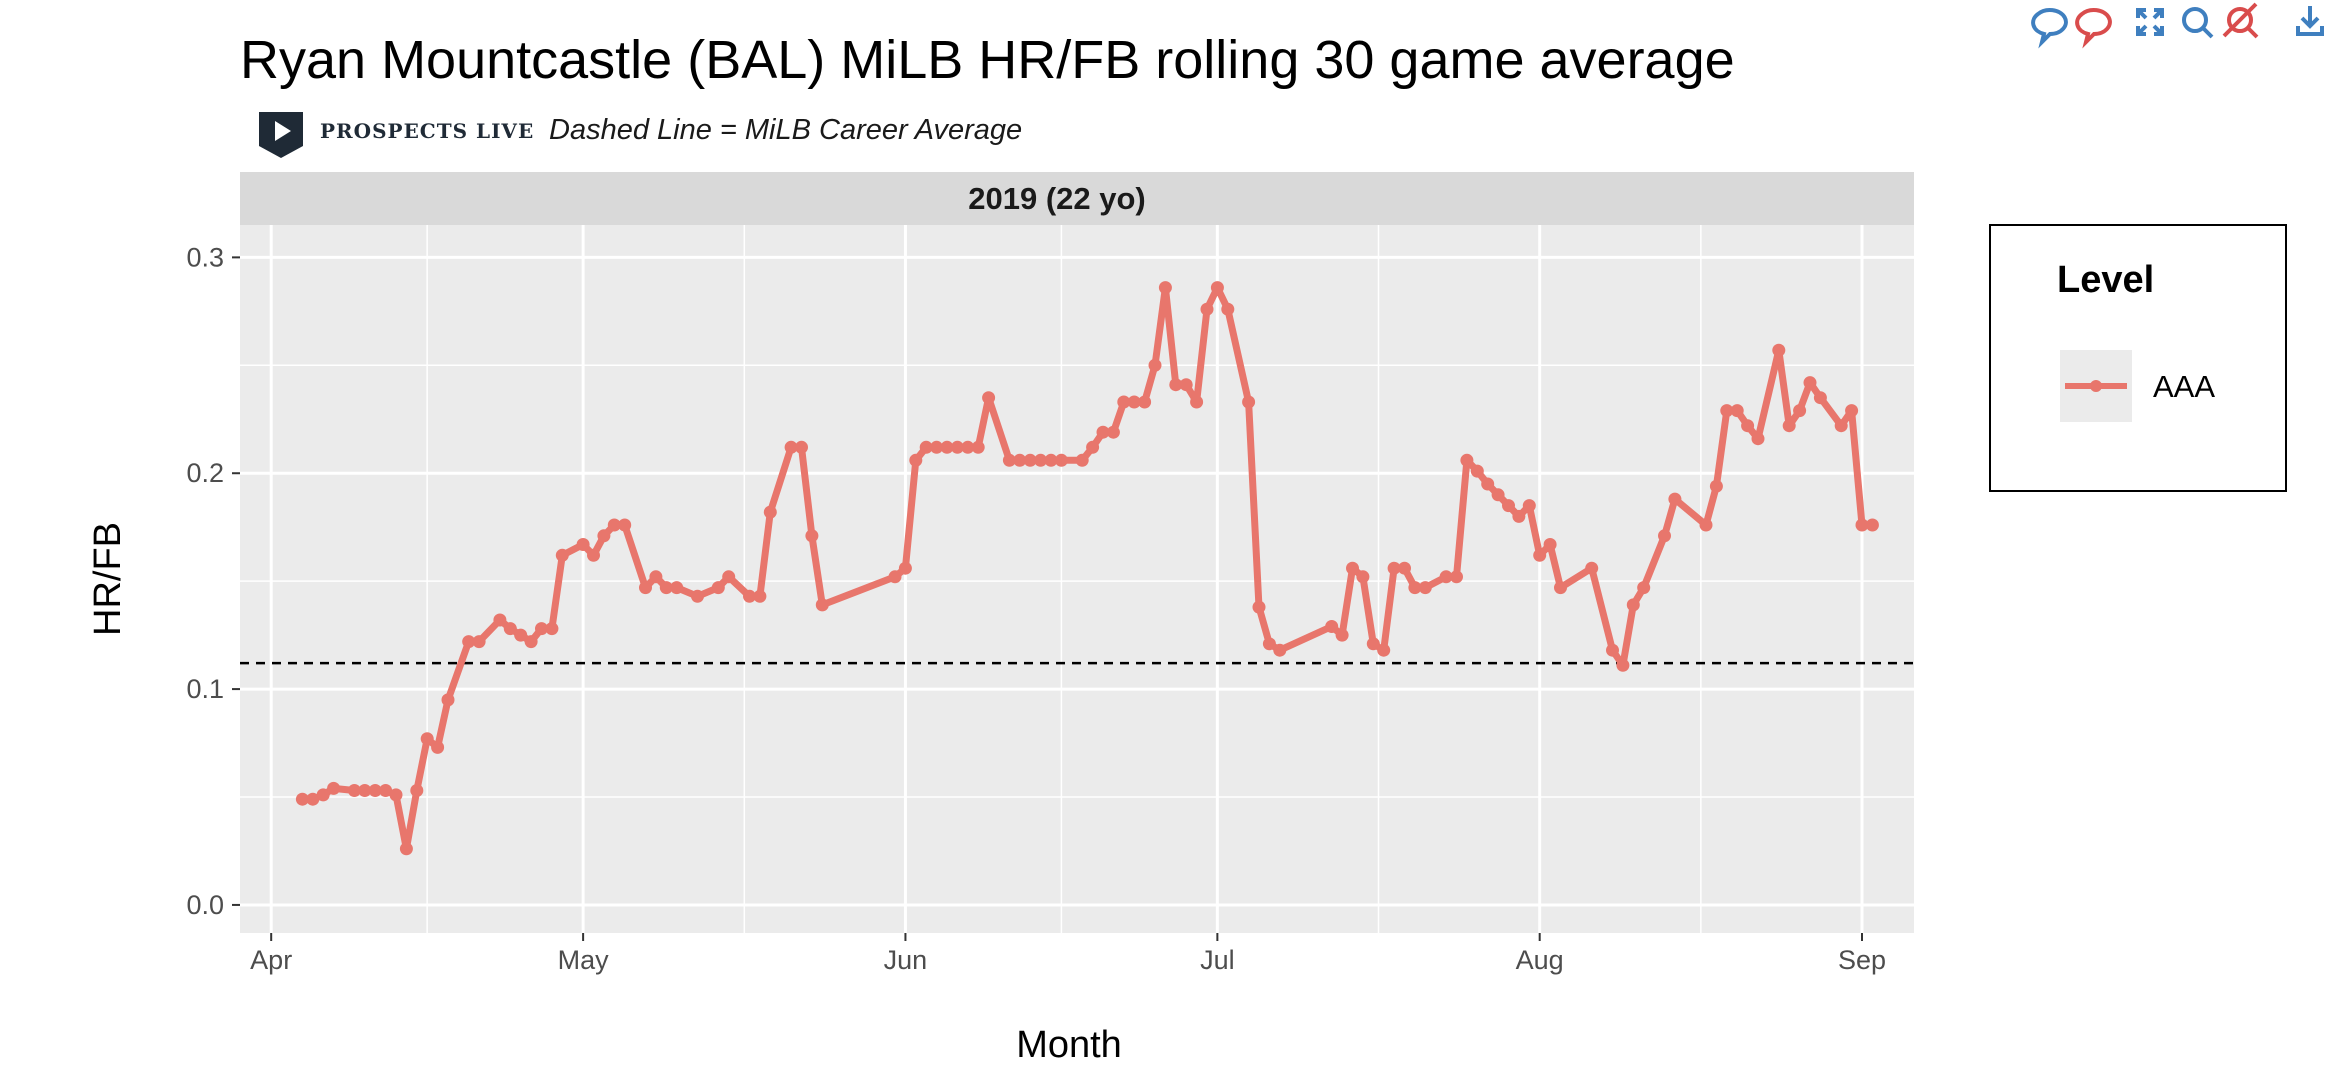 The width and height of the screenshot is (2340, 1092). What do you see at coordinates (2184, 386) in the screenshot?
I see `legend-label-aaa: AAA` at bounding box center [2184, 386].